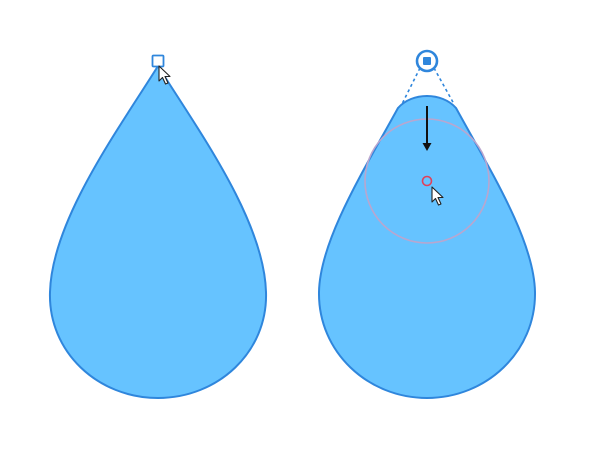 This screenshot has height=455, width=600. I want to click on guide-line-left, so click(411, 86).